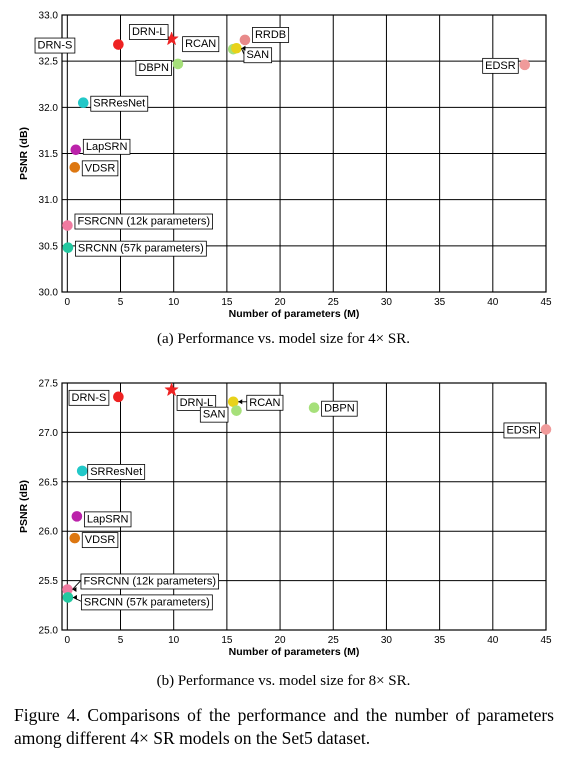 The image size is (567, 763). Describe the element at coordinates (281, 640) in the screenshot. I see `x-tick-label: 20` at that location.